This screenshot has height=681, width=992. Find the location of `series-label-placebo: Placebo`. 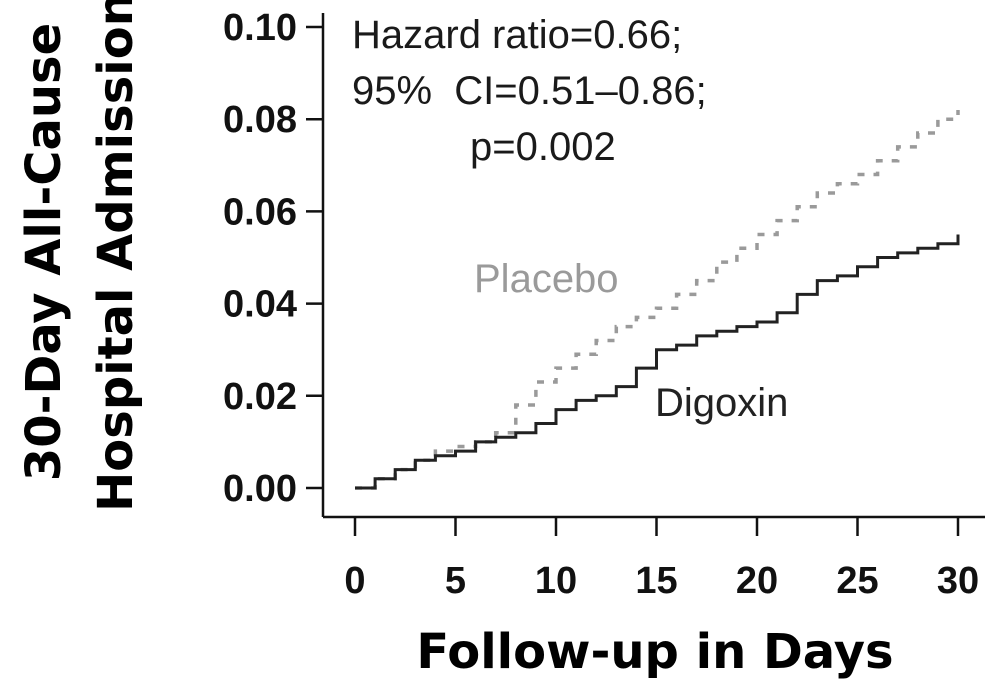

series-label-placebo: Placebo is located at coordinates (546, 279).